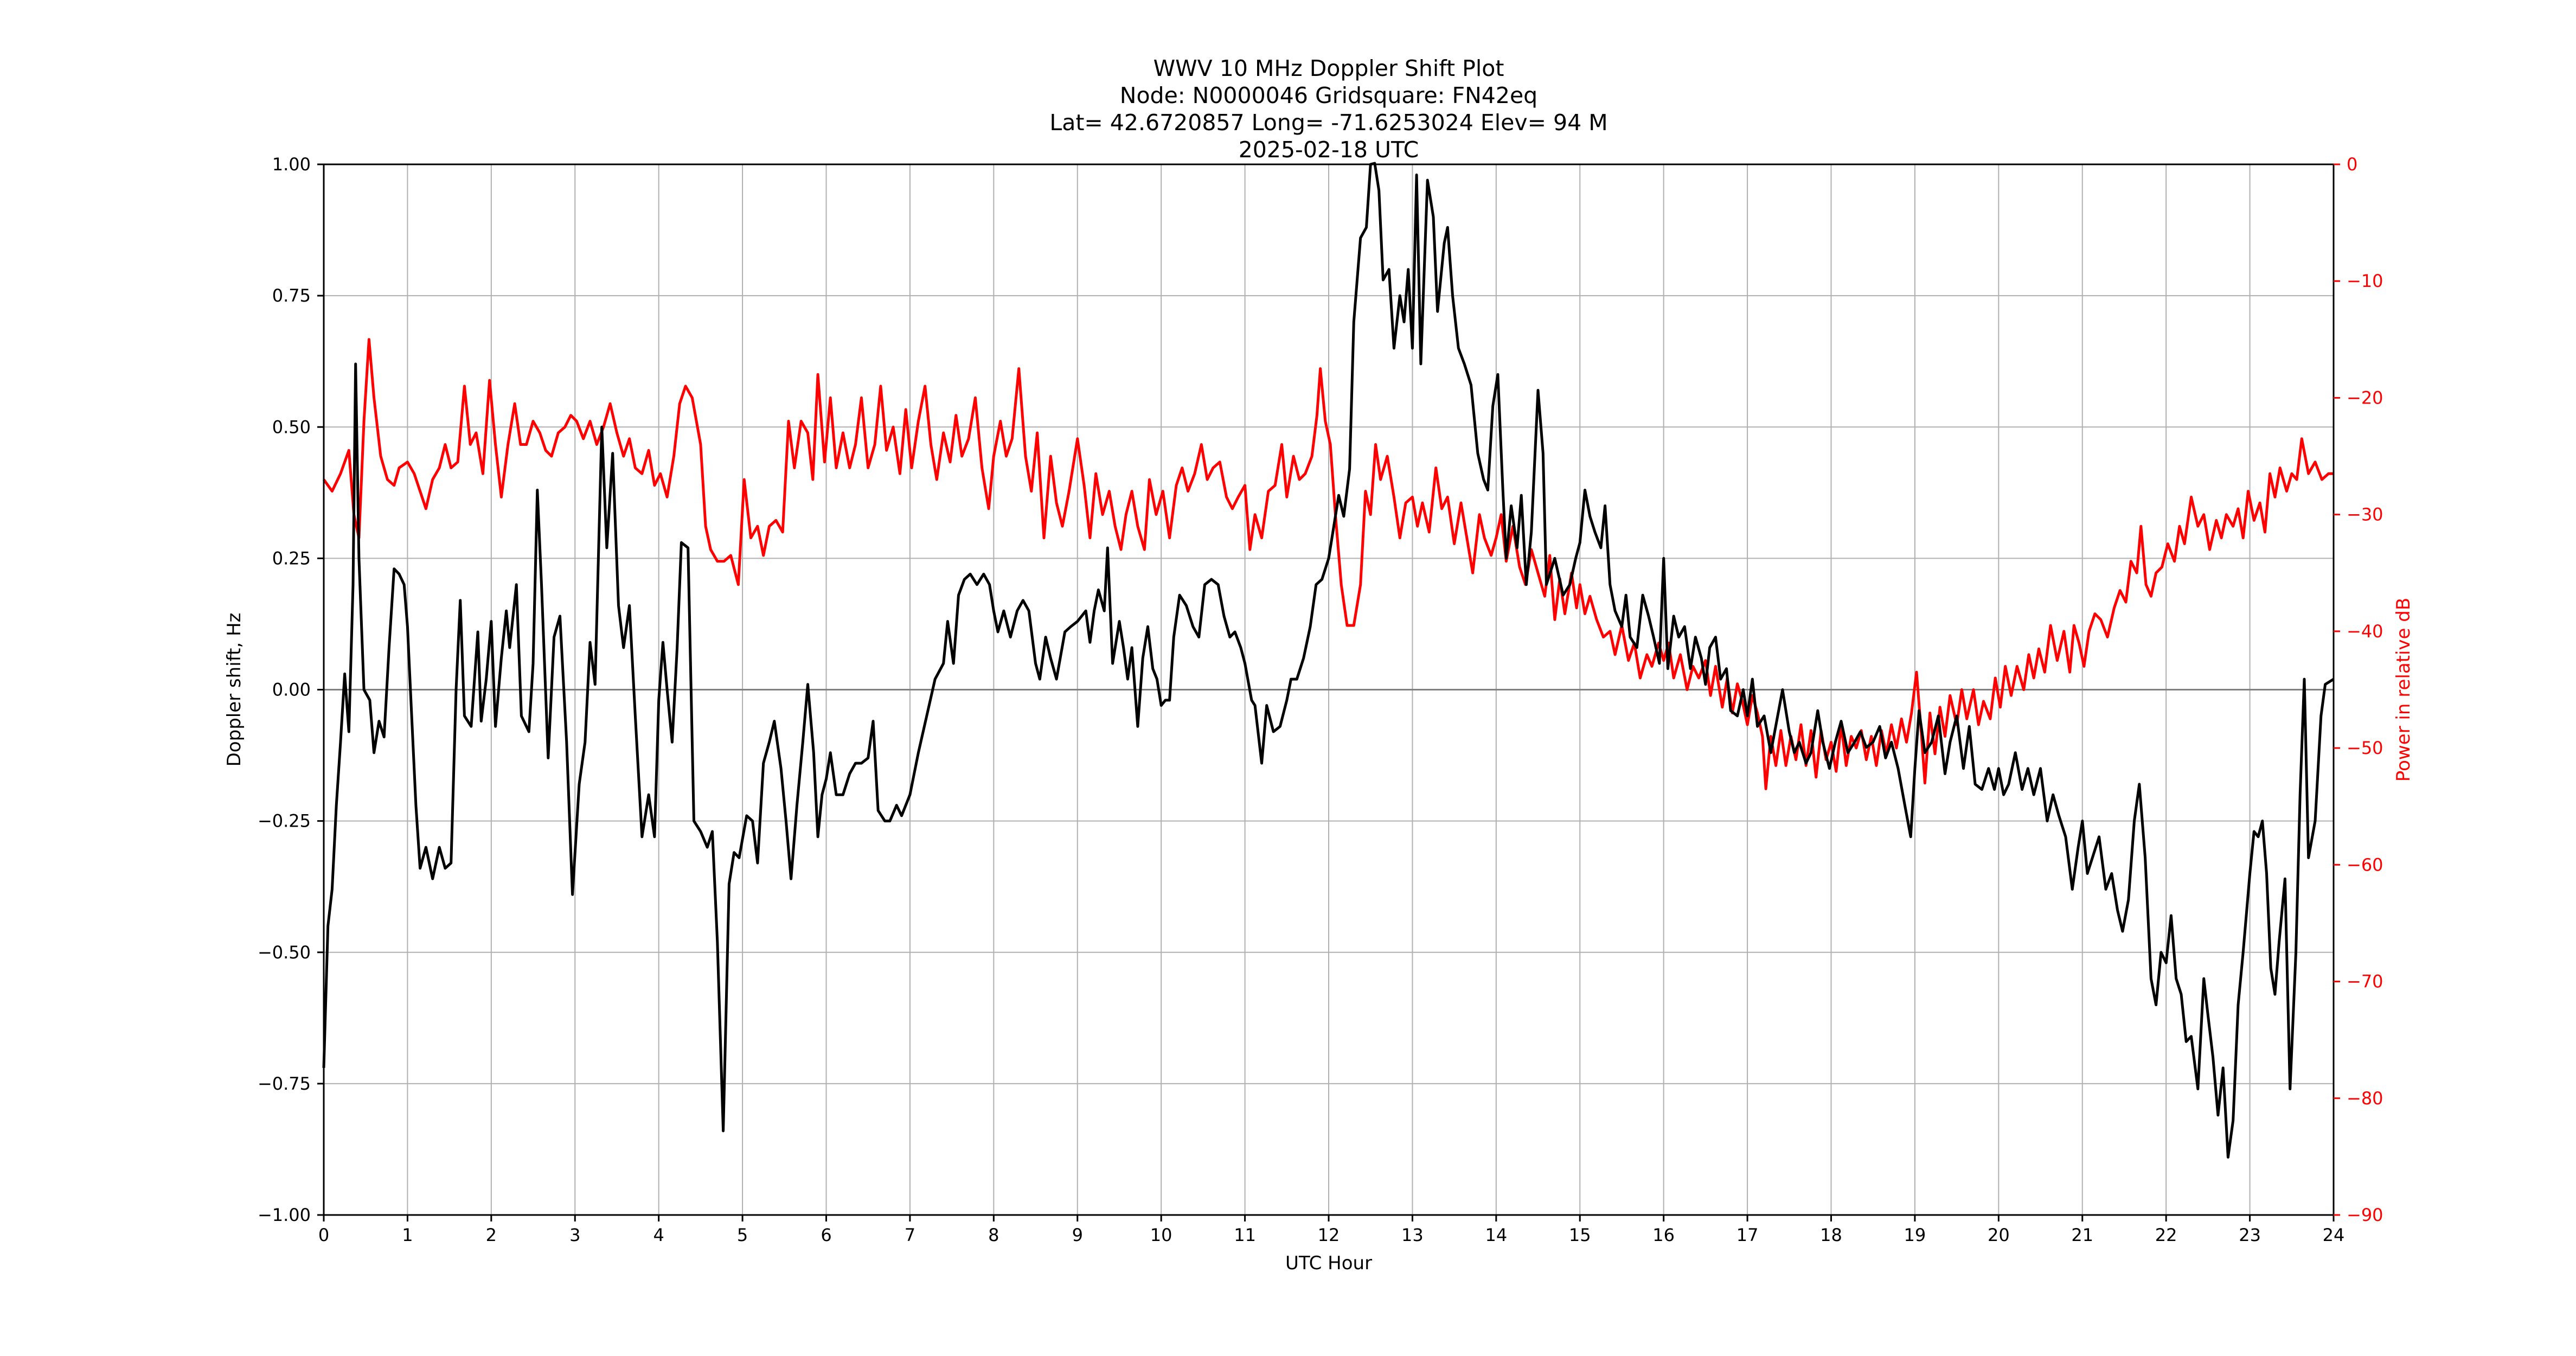  Describe the element at coordinates (2352, 164) in the screenshot. I see `y2-tick-label: 0` at that location.